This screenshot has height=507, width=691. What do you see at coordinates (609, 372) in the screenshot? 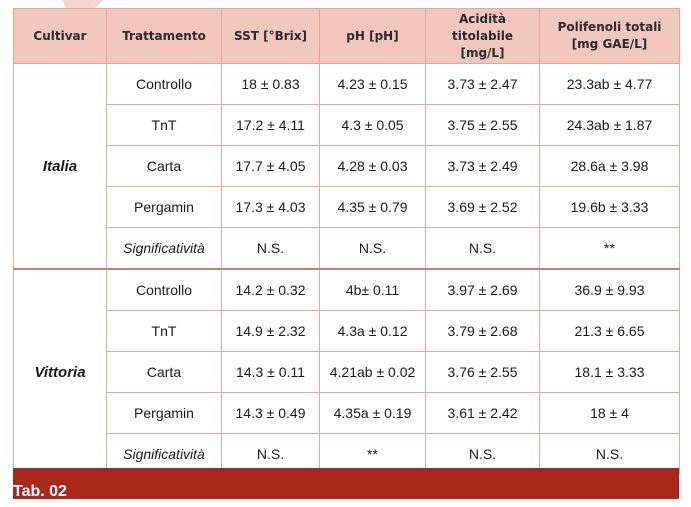
I see `polifenoli-cell: 18.1 ± 3.33` at bounding box center [609, 372].